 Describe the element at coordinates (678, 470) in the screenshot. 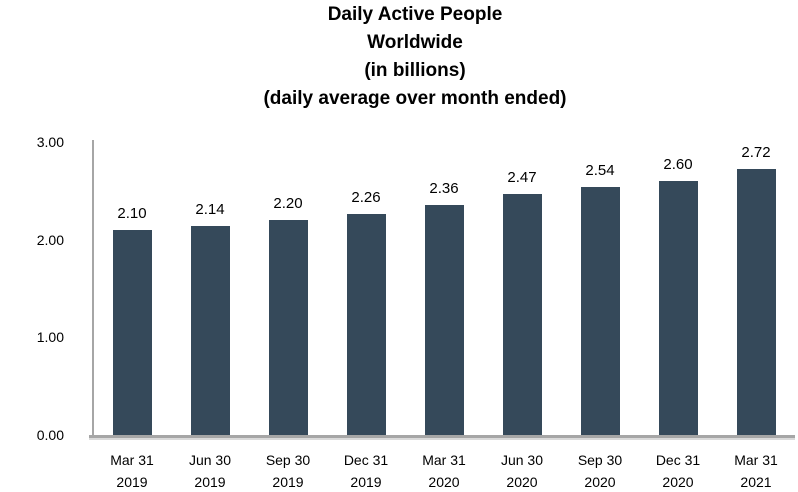

I see `x-tick-label: Dec 31 2020` at that location.